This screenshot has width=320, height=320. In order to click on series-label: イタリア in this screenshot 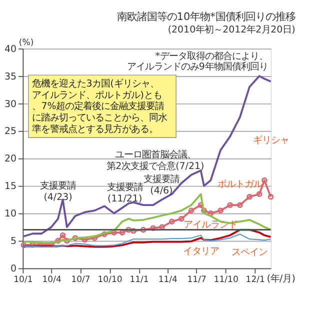, I will do `click(200, 252)`.